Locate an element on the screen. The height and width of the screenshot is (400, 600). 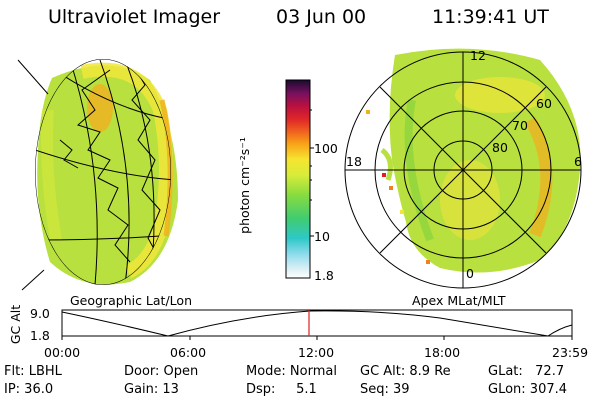
colorbar-tick-10: 10 is located at coordinates (322, 236).